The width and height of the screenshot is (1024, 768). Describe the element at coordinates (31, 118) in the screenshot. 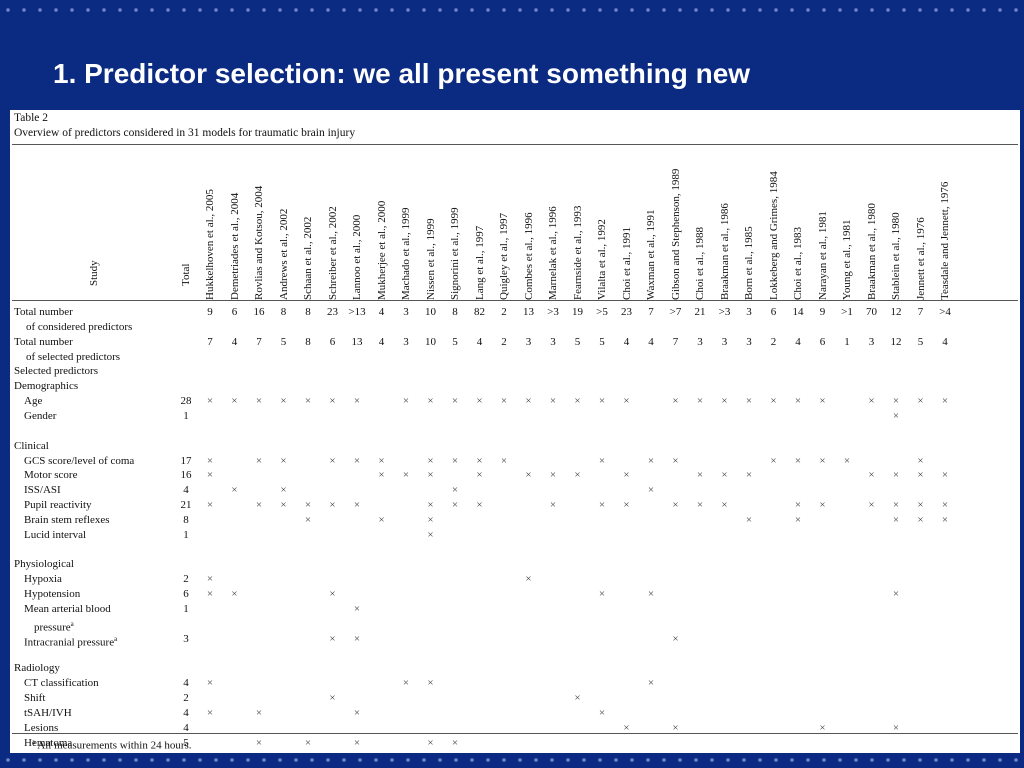

I see `table-caption: Table 2` at that location.